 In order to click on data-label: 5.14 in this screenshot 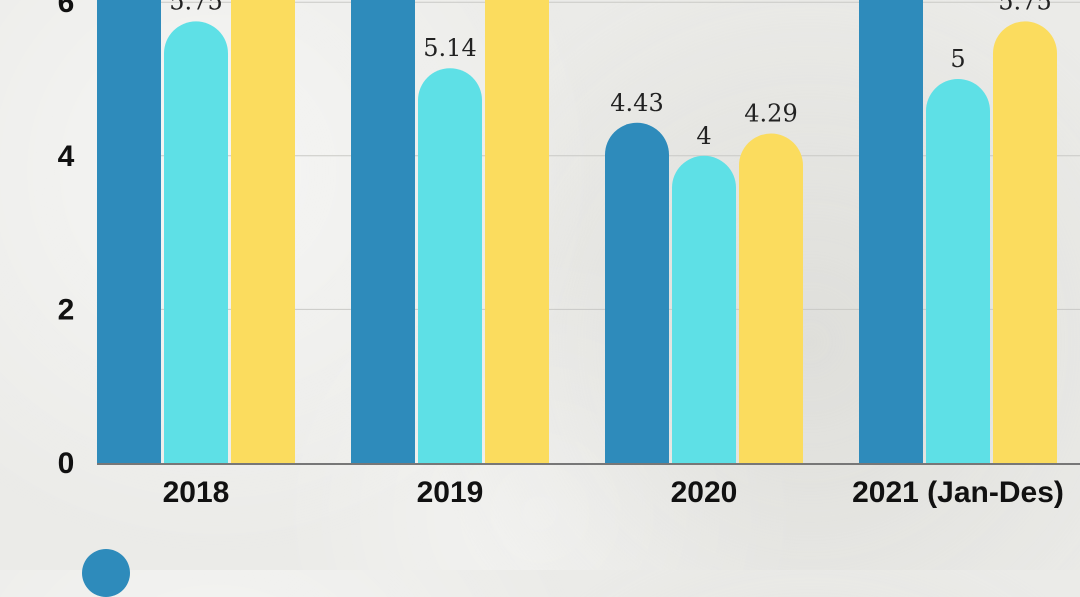, I will do `click(449, 48)`.